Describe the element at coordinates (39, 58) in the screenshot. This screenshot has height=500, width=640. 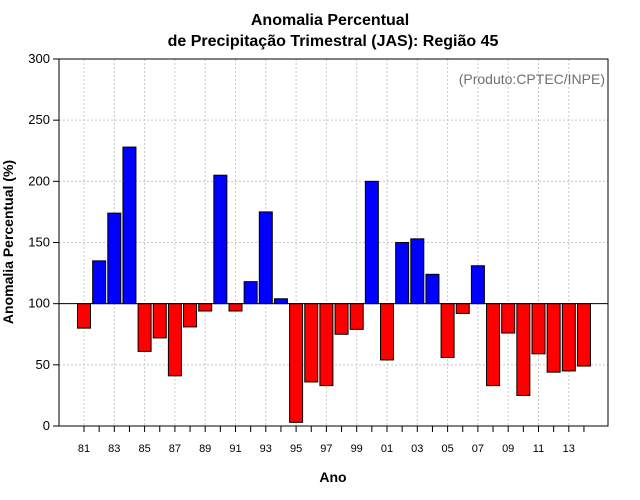
I see `y-tick-label: 300` at that location.